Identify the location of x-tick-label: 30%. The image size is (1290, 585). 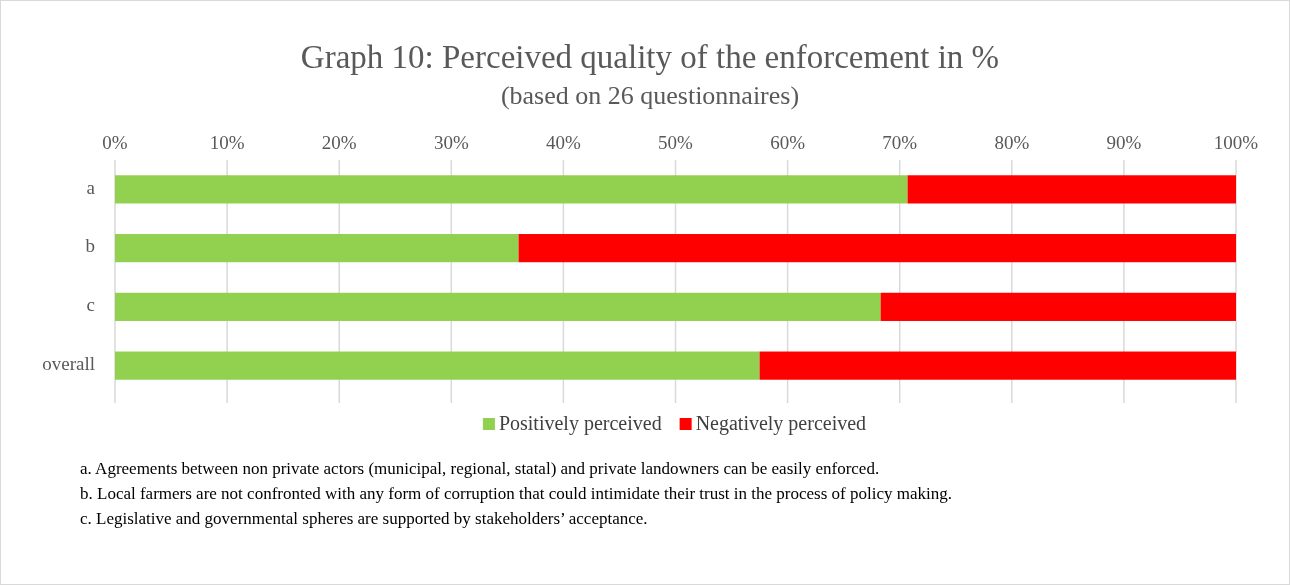
(451, 142).